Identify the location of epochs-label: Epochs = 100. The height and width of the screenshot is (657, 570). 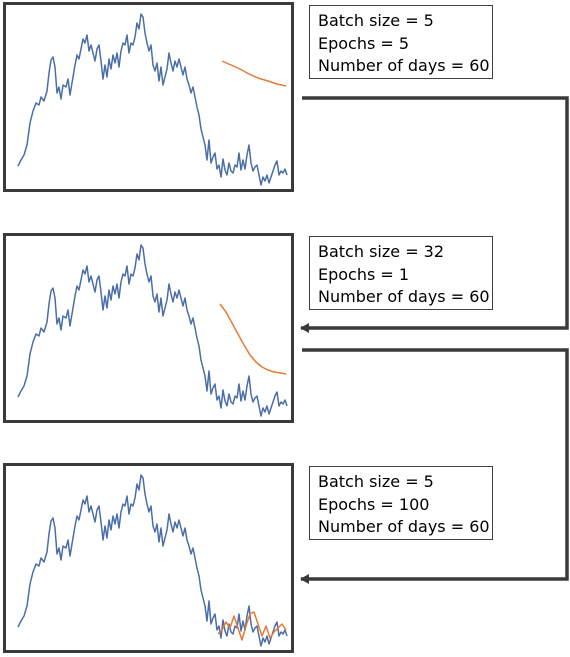
(374, 504).